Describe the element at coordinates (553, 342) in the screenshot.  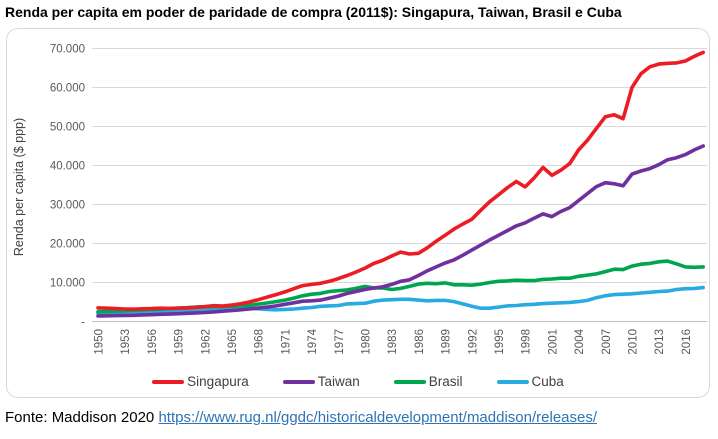
I see `x-tick-label: 2001` at that location.